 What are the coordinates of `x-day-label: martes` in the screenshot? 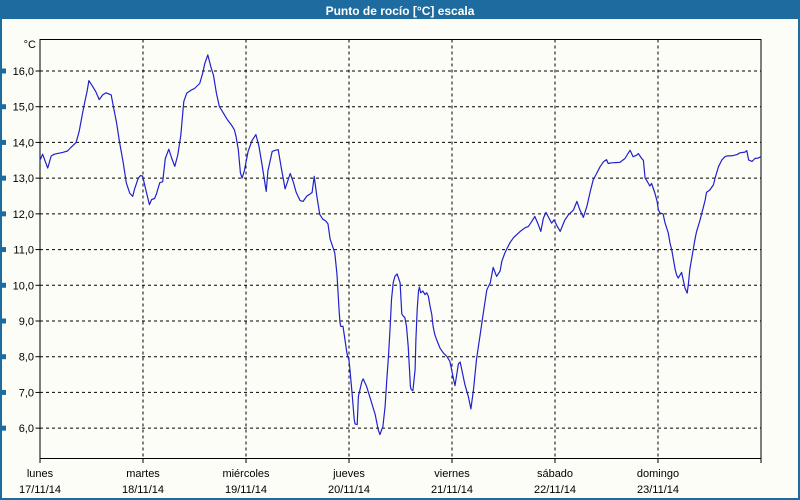 It's located at (143, 474).